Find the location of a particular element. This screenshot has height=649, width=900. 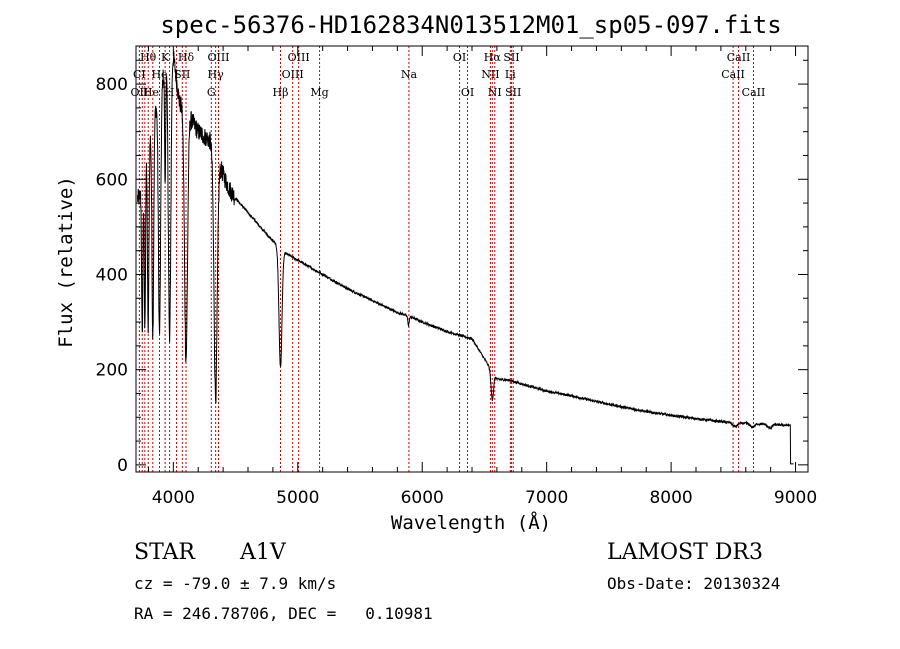

star-subclass: A1V is located at coordinates (263, 552).